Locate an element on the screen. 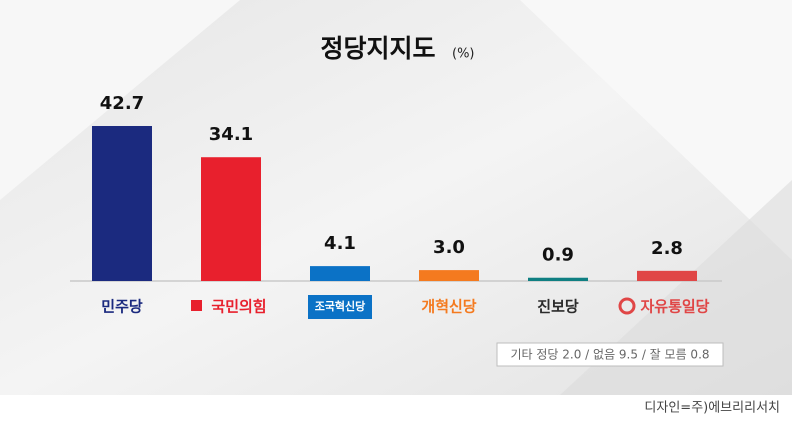 This screenshot has width=792, height=423. logo-box is located at coordinates (340, 307).